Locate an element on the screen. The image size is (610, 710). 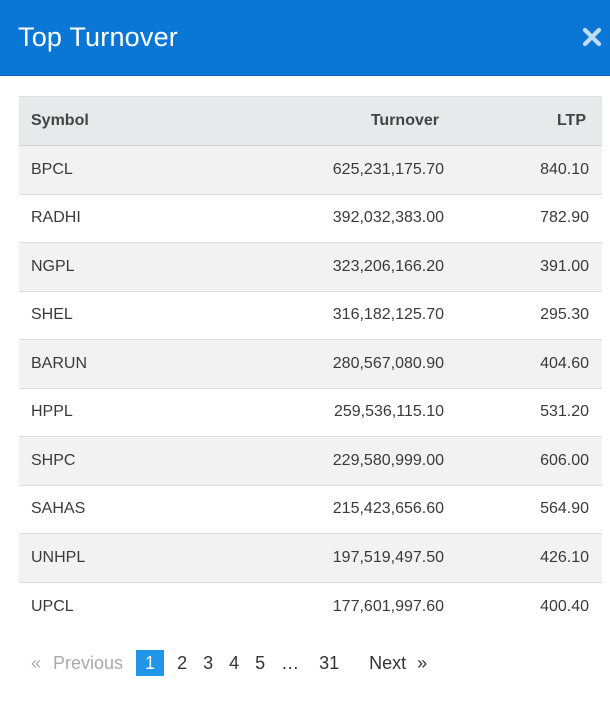
cell-symbol: UPCL is located at coordinates (109, 606).